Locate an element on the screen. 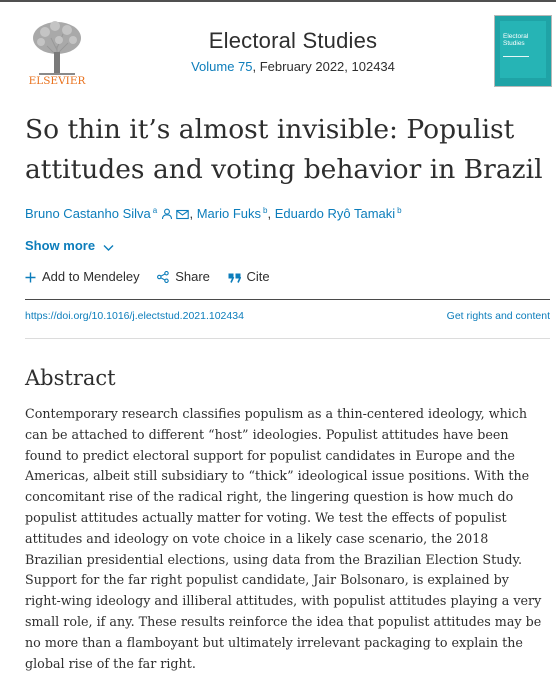 This screenshot has width=556, height=674. journal-cover: Electoral Studies is located at coordinates (523, 51).